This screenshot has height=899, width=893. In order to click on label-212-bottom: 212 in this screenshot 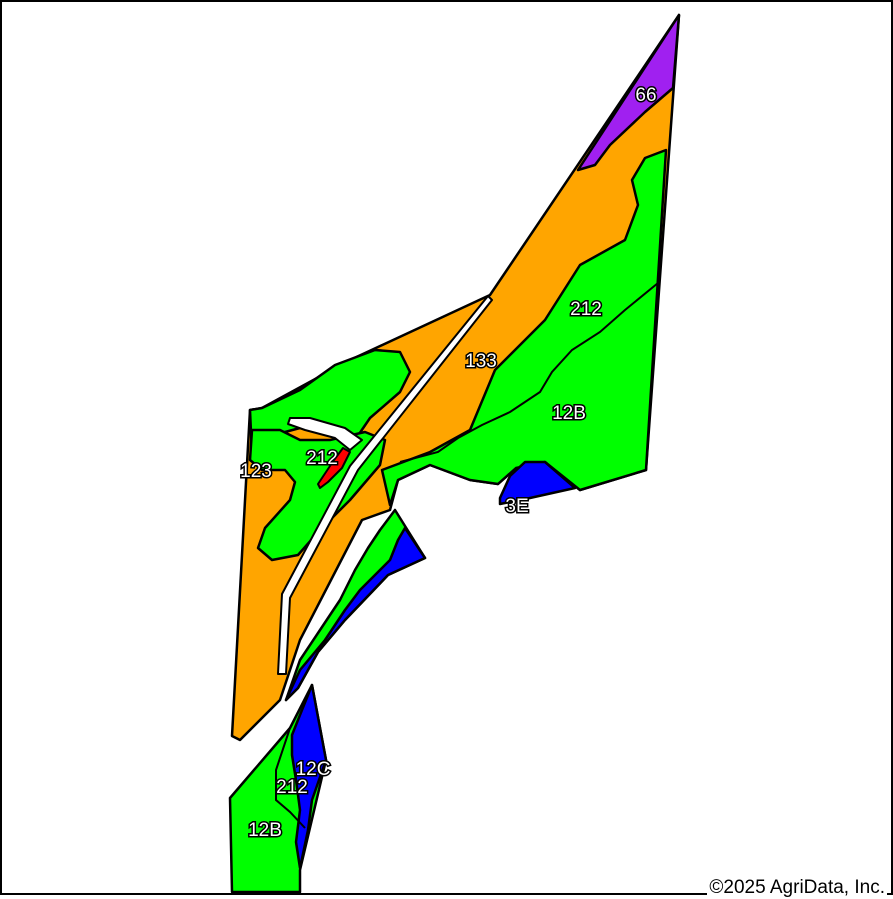, I will do `click(292, 787)`.